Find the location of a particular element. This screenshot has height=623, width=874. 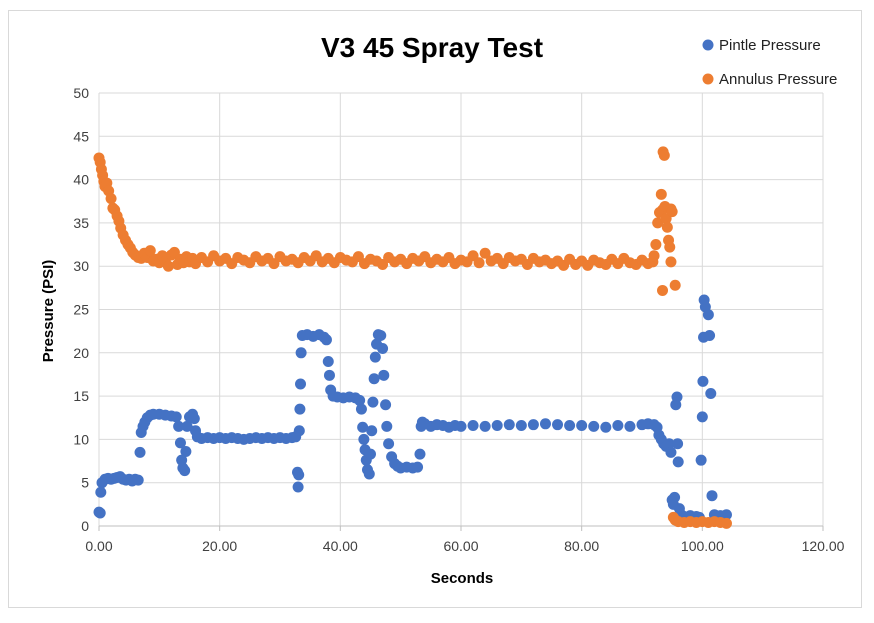

x-tick-label: 60.00 is located at coordinates (460, 546).